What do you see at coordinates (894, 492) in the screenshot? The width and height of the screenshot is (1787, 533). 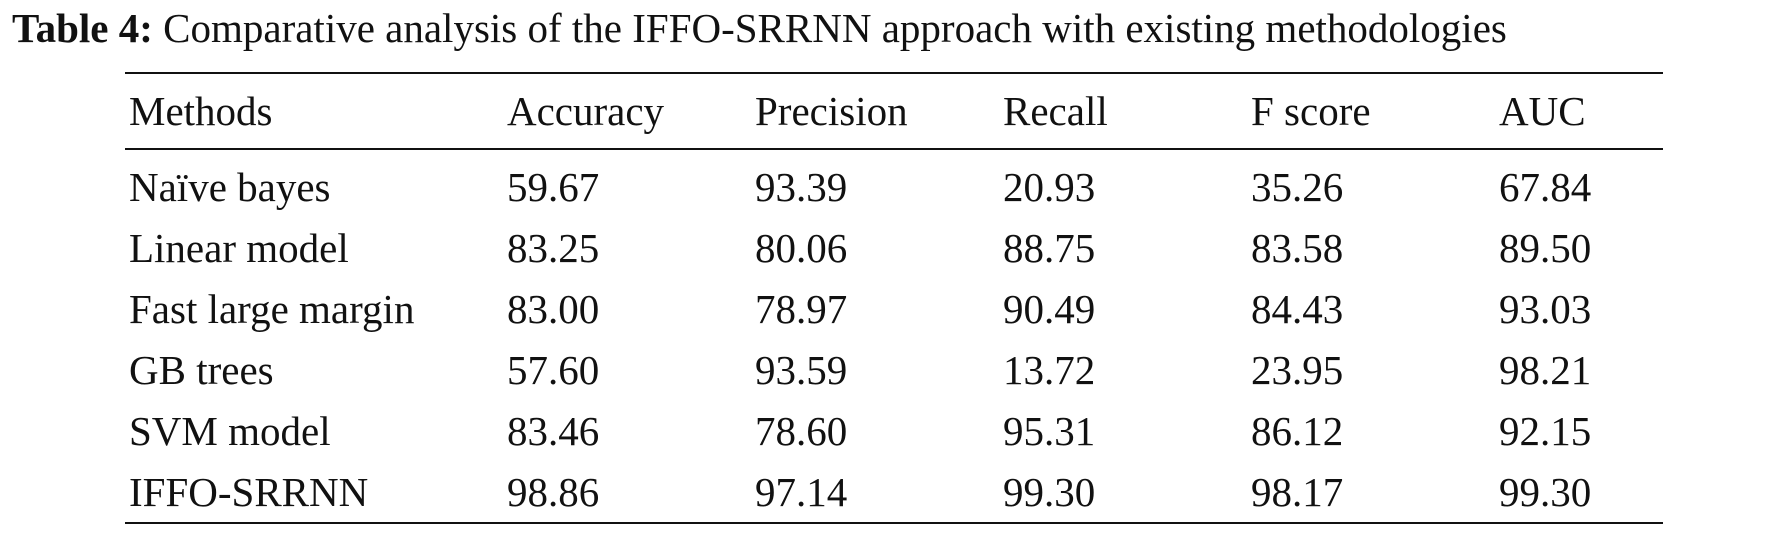 I see `table-row: IFFO-SRRNN 98.86 97.14 99.30 98.17 99.30` at bounding box center [894, 492].